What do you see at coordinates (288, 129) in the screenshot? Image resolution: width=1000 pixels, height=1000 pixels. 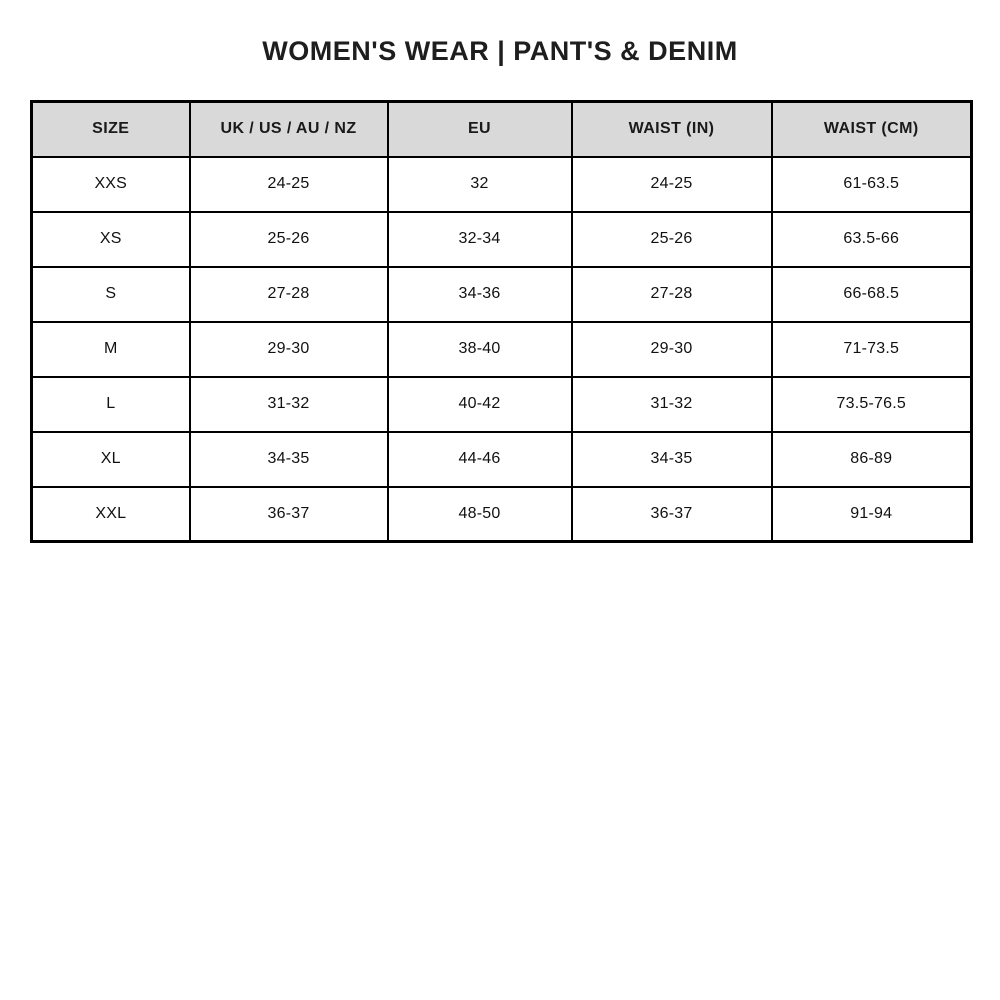 I see `header-cell-uk-us-au-nz: UK / US / AU / NZ` at bounding box center [288, 129].